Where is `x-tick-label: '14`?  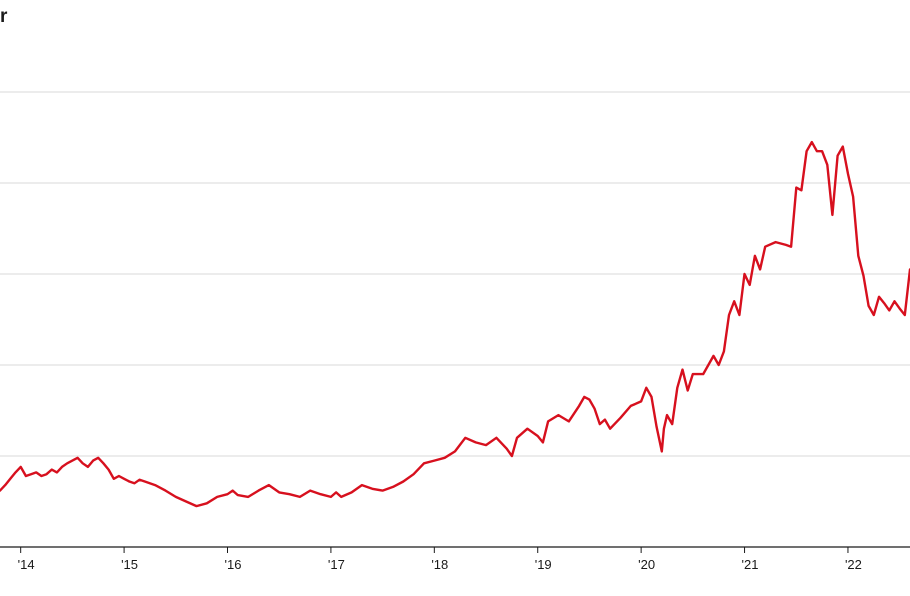
x-tick-label: '14 is located at coordinates (26, 564).